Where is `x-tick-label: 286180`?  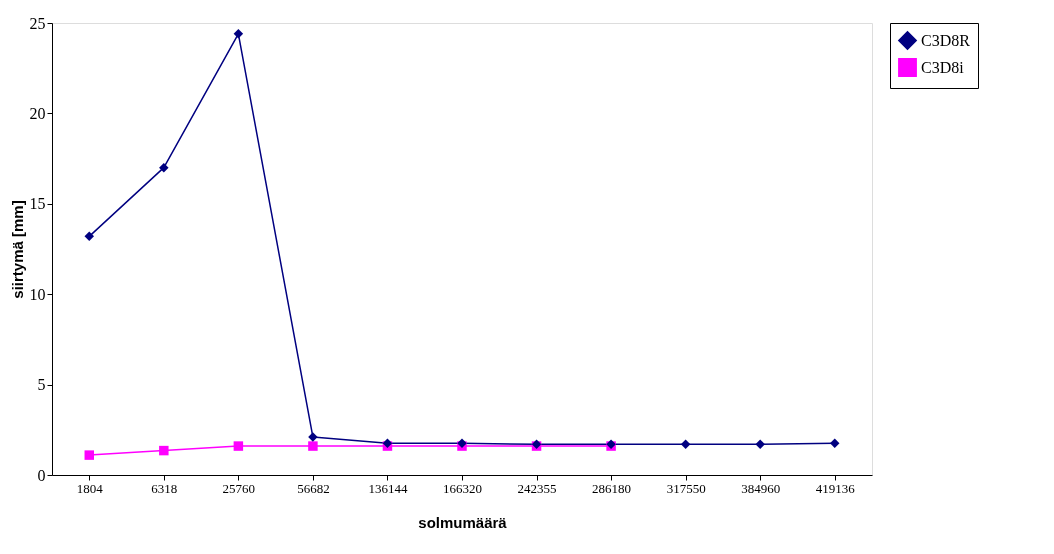
x-tick-label: 286180 is located at coordinates (612, 488).